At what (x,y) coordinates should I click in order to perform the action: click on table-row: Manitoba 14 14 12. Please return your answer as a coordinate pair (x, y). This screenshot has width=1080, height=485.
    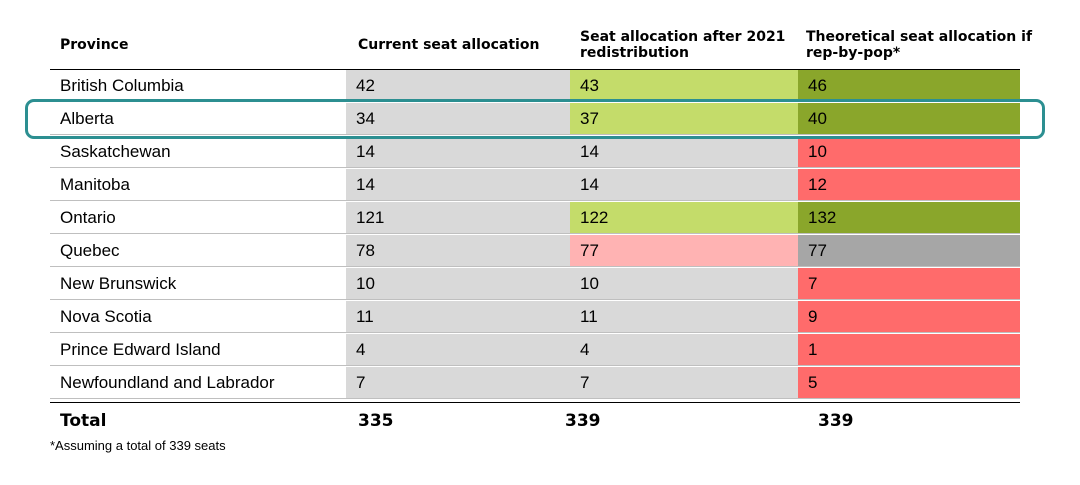
    Looking at the image, I should click on (535, 185).